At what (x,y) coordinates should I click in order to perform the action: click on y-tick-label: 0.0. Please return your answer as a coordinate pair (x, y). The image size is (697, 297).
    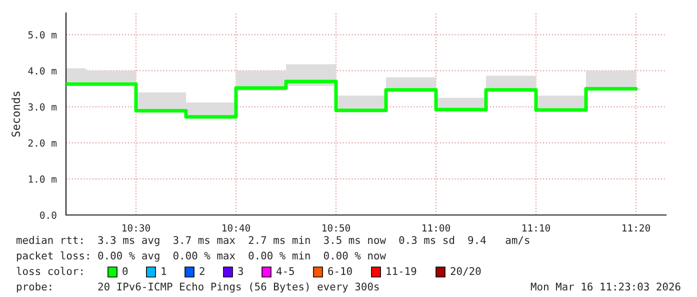
    Looking at the image, I should click on (48, 215).